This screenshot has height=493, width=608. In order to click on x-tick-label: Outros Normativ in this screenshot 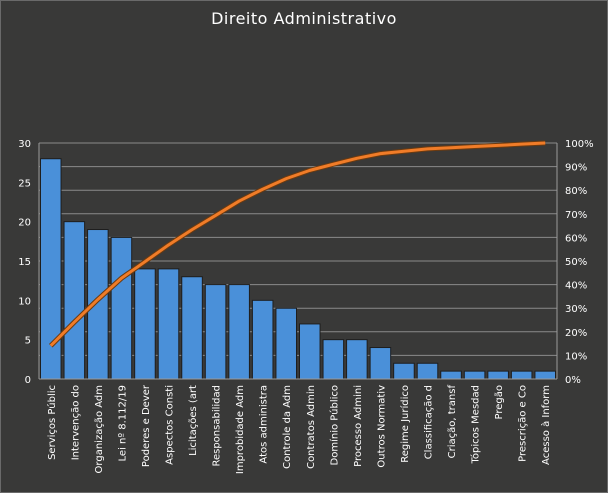, I will do `click(381, 426)`.